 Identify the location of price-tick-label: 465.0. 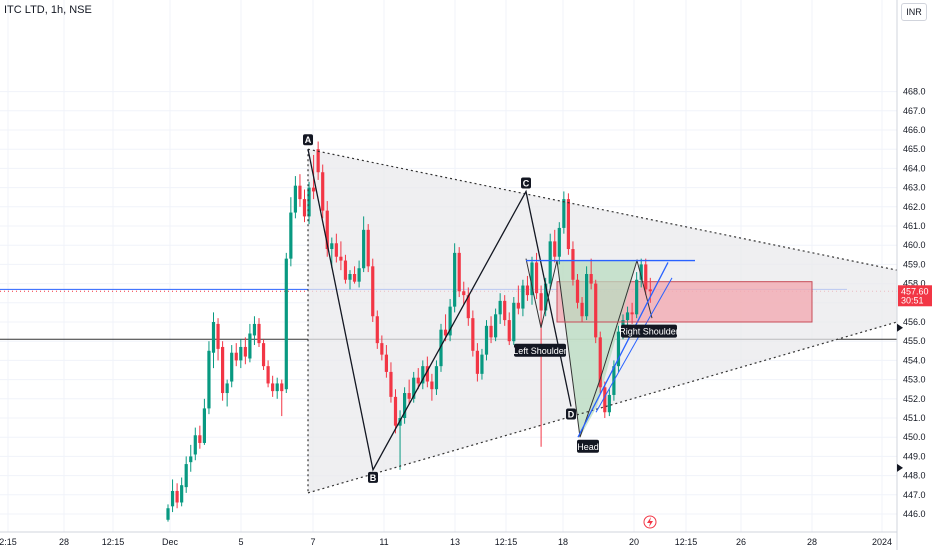
(914, 149).